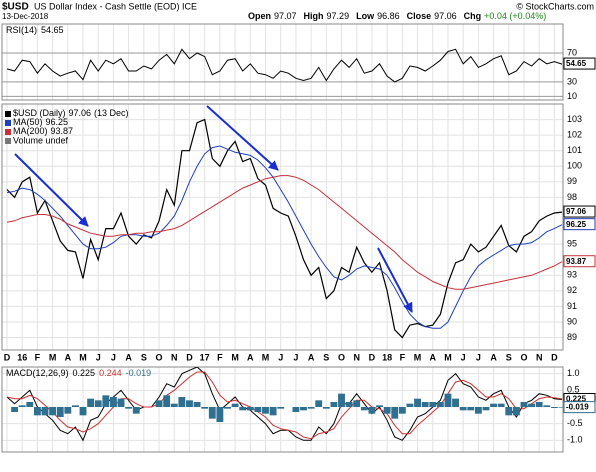  I want to click on y-tick-label: 103, so click(574, 119).